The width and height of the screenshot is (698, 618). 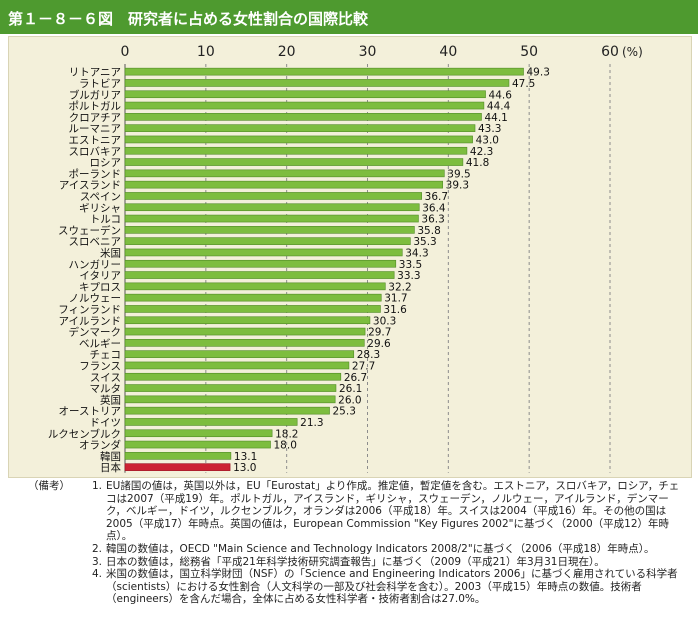 I want to click on value-label: 47.5, so click(x=523, y=84).